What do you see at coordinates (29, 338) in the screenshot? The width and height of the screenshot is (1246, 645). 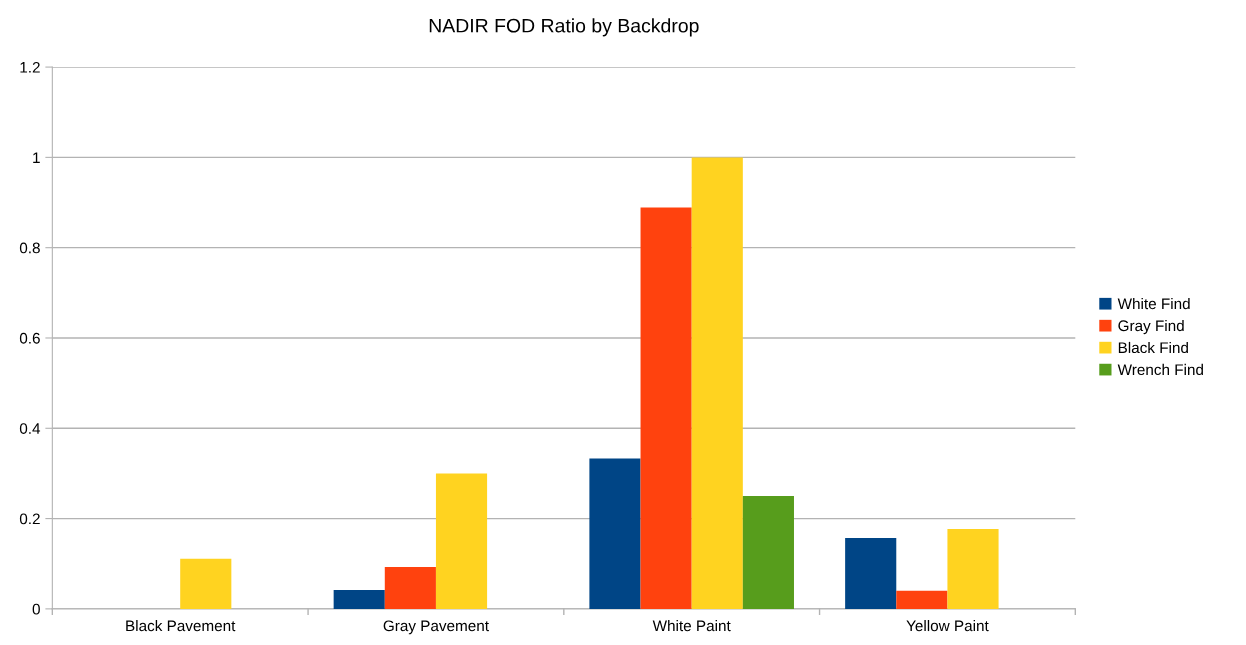 I see `y-tick-label: 0.6` at bounding box center [29, 338].